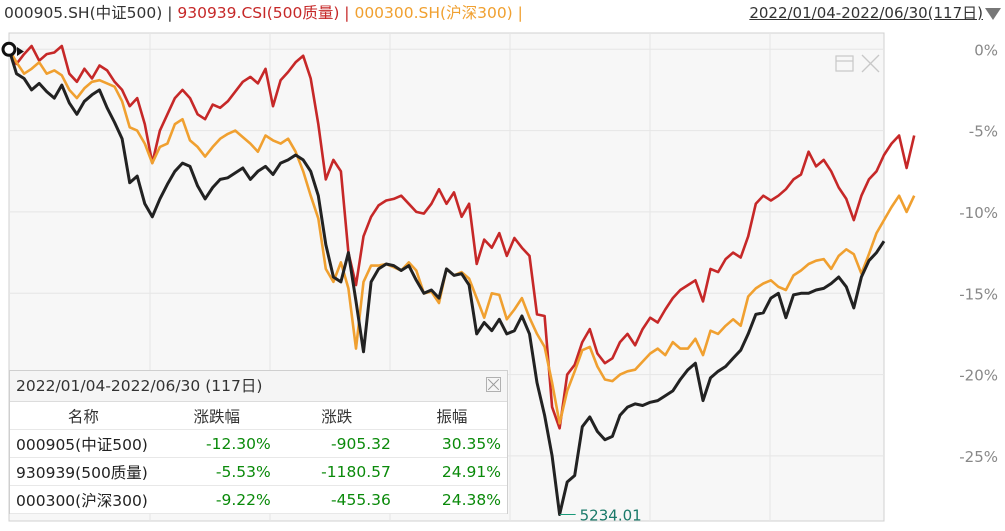 Image resolution: width=1005 pixels, height=531 pixels. I want to click on min-value-label: 5234.01, so click(611, 515).